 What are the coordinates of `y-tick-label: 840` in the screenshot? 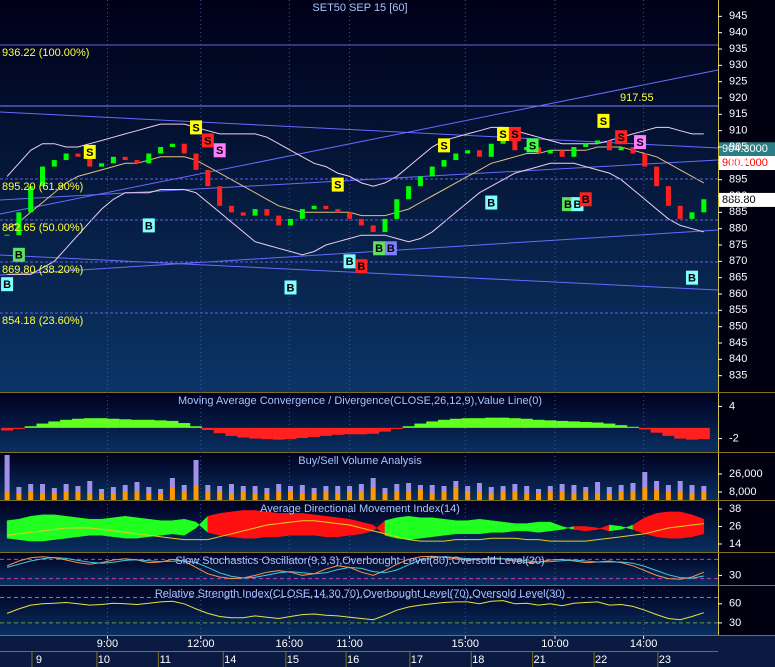 It's located at (738, 359).